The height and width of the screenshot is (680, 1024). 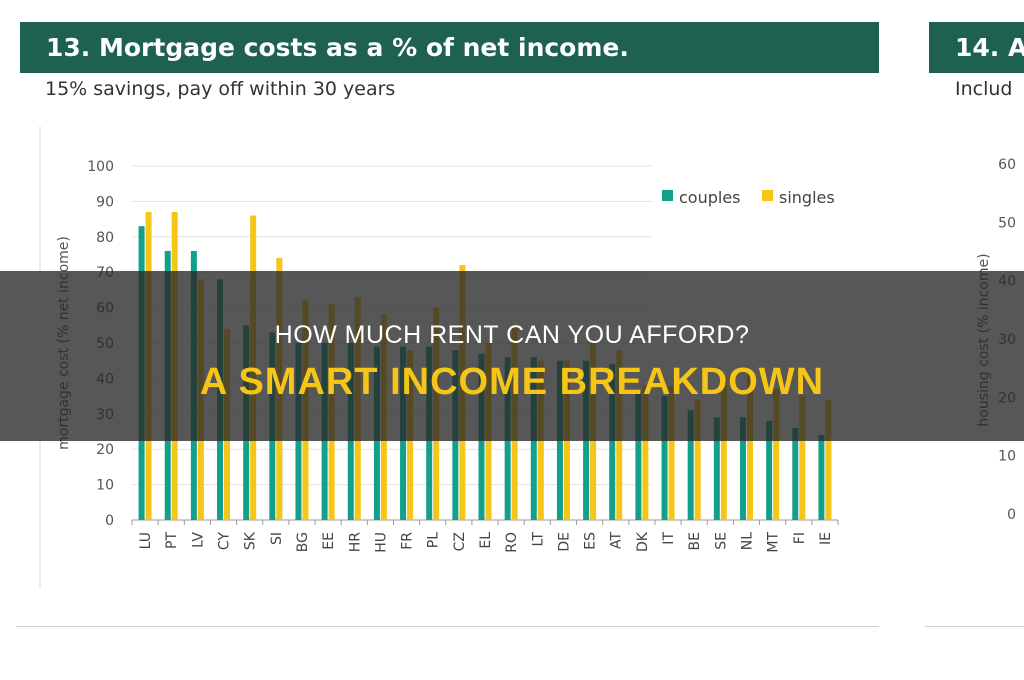 What do you see at coordinates (486, 540) in the screenshot?
I see `x-tick-label: EL` at bounding box center [486, 540].